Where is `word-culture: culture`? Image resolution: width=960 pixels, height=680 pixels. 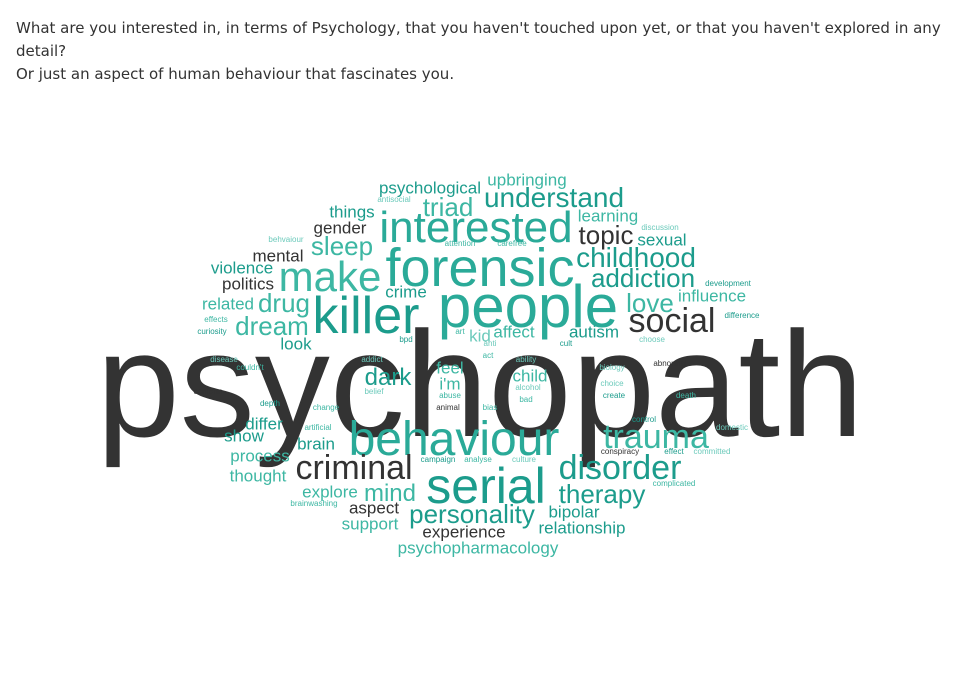 word-culture: culture is located at coordinates (524, 459).